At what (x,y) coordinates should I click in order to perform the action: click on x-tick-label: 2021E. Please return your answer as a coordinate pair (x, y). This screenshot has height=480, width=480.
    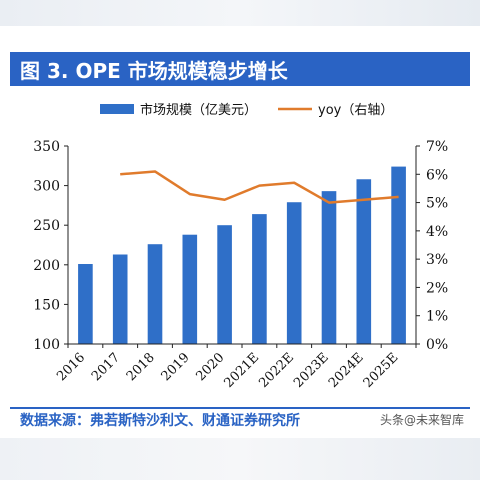
    Looking at the image, I should click on (242, 370).